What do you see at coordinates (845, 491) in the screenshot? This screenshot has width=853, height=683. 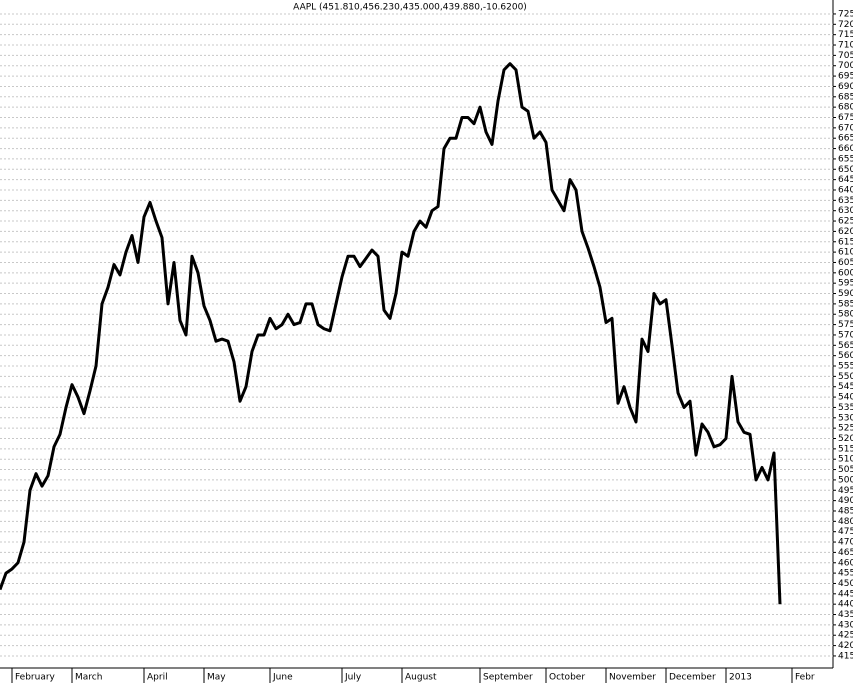 I see `y-tick-label: 495` at bounding box center [845, 491].